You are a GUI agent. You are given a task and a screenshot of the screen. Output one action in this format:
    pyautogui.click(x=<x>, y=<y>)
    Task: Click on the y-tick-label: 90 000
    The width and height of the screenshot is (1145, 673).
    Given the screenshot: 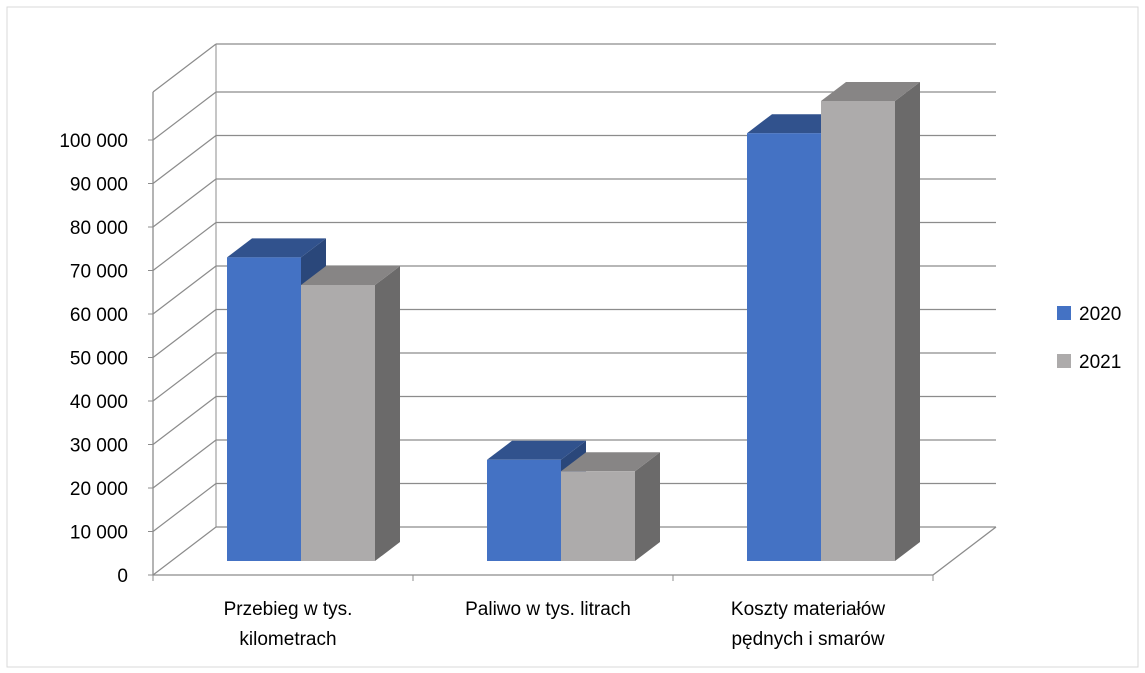 What is the action you would take?
    pyautogui.click(x=99, y=185)
    